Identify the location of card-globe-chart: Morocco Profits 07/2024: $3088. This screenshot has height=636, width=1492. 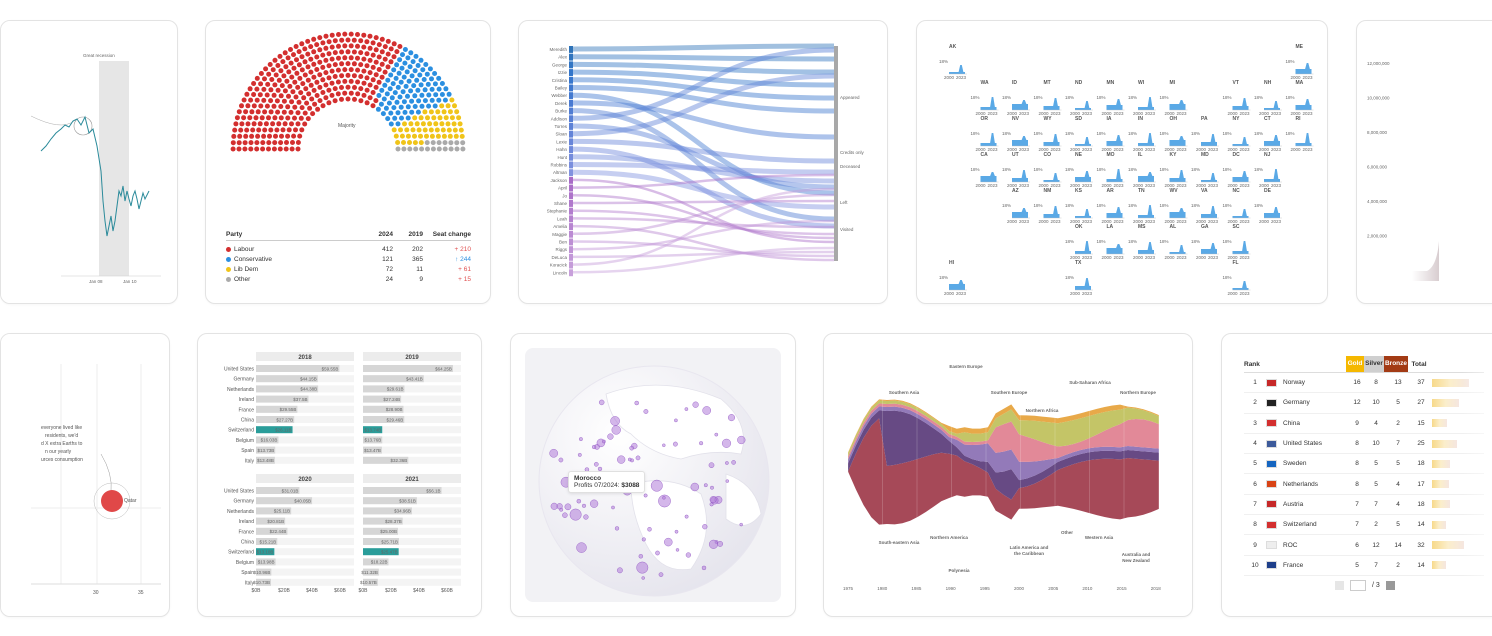
(653, 475).